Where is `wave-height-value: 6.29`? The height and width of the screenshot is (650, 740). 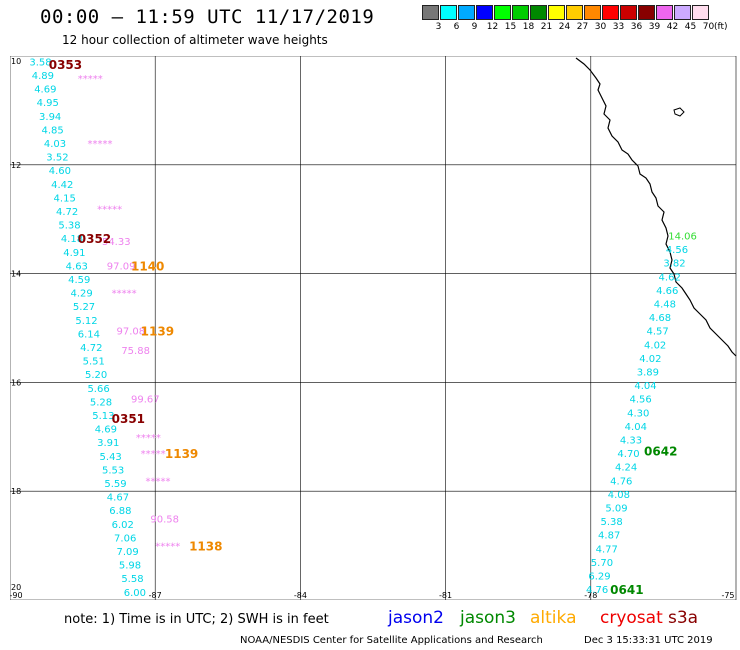
wave-height-value: 6.29 is located at coordinates (599, 577).